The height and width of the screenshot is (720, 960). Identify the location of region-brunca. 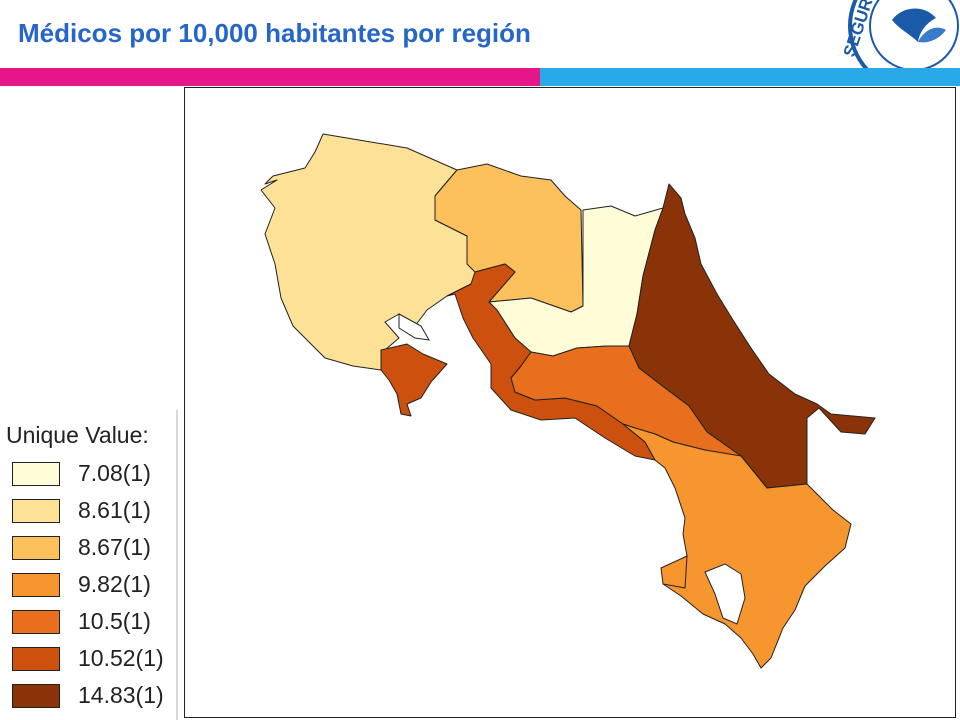
(737, 546).